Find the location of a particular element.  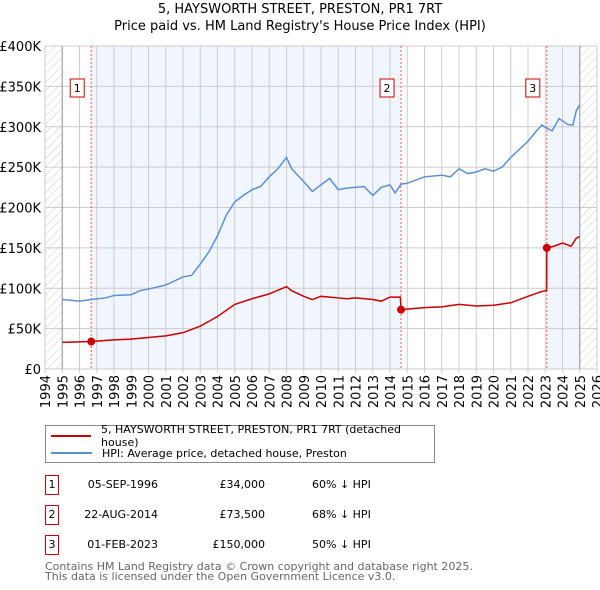

y-tick-label: £350K is located at coordinates (20, 87).